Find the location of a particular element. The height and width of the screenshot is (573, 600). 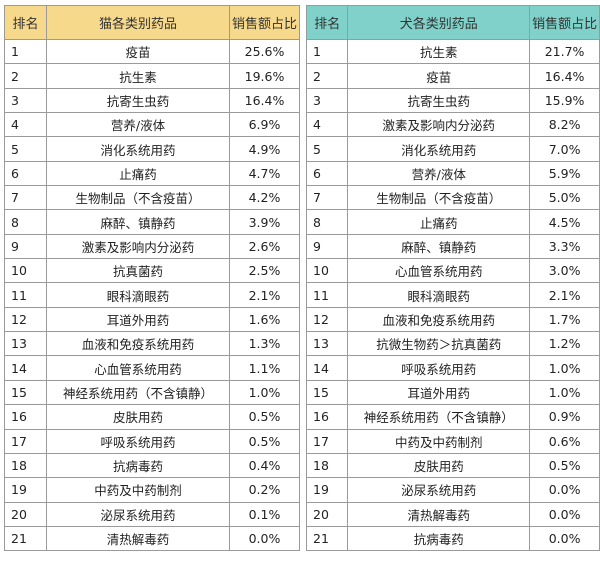

category-cell: 中药及中药制剂 is located at coordinates (439, 441).